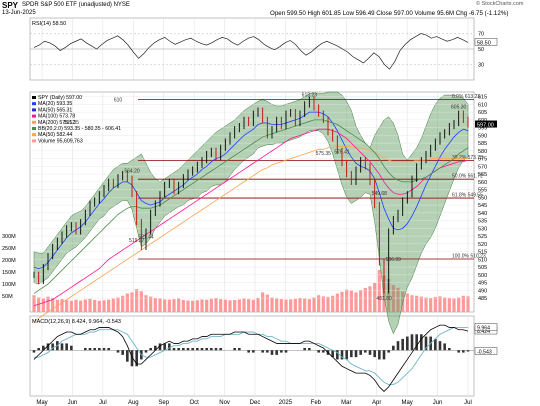 Image resolution: width=540 pixels, height=406 pixels. What do you see at coordinates (163, 403) in the screenshot?
I see `x-tick-label: Sep` at bounding box center [163, 403].